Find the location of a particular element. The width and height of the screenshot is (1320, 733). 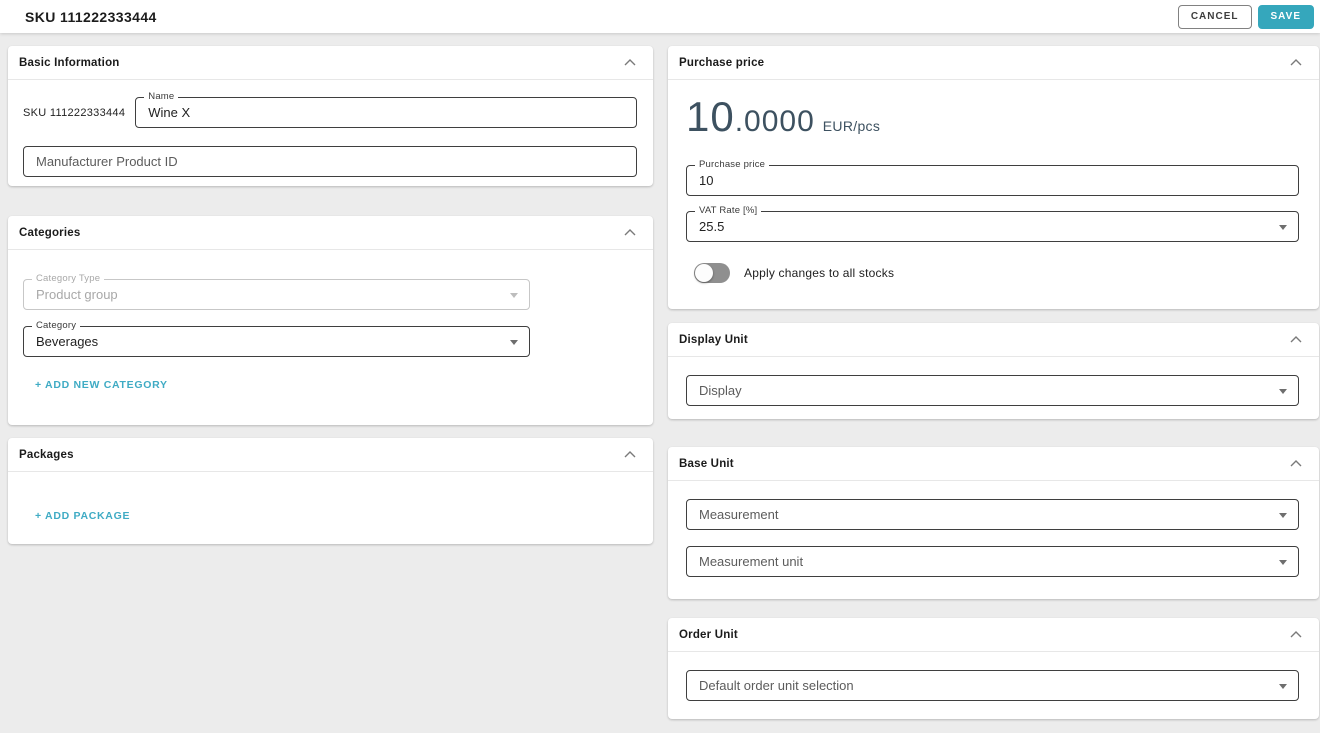

packages-card: Packages + ADD PACKAGE is located at coordinates (330, 491).